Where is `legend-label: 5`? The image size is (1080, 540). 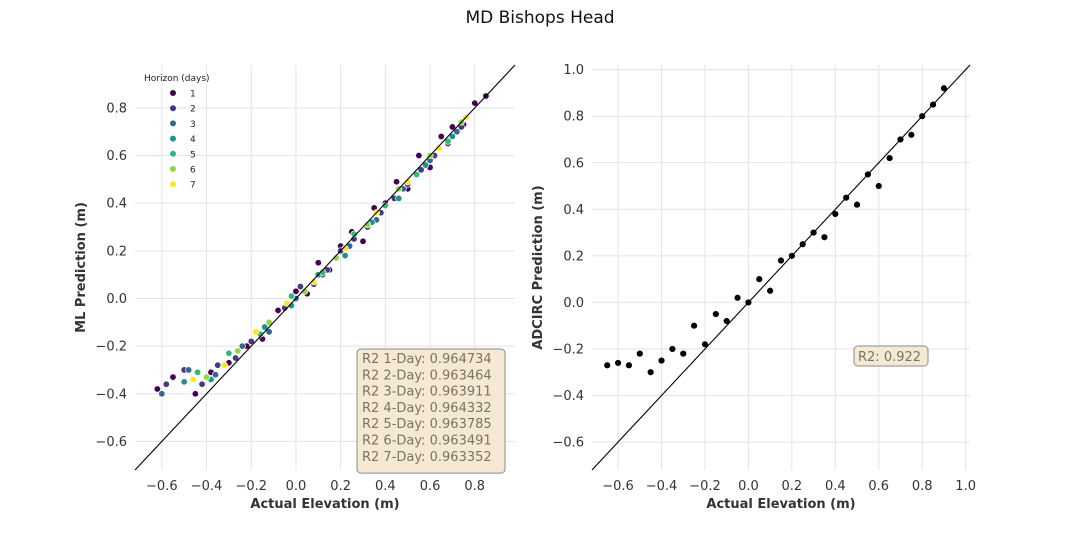
legend-label: 5 is located at coordinates (193, 155).